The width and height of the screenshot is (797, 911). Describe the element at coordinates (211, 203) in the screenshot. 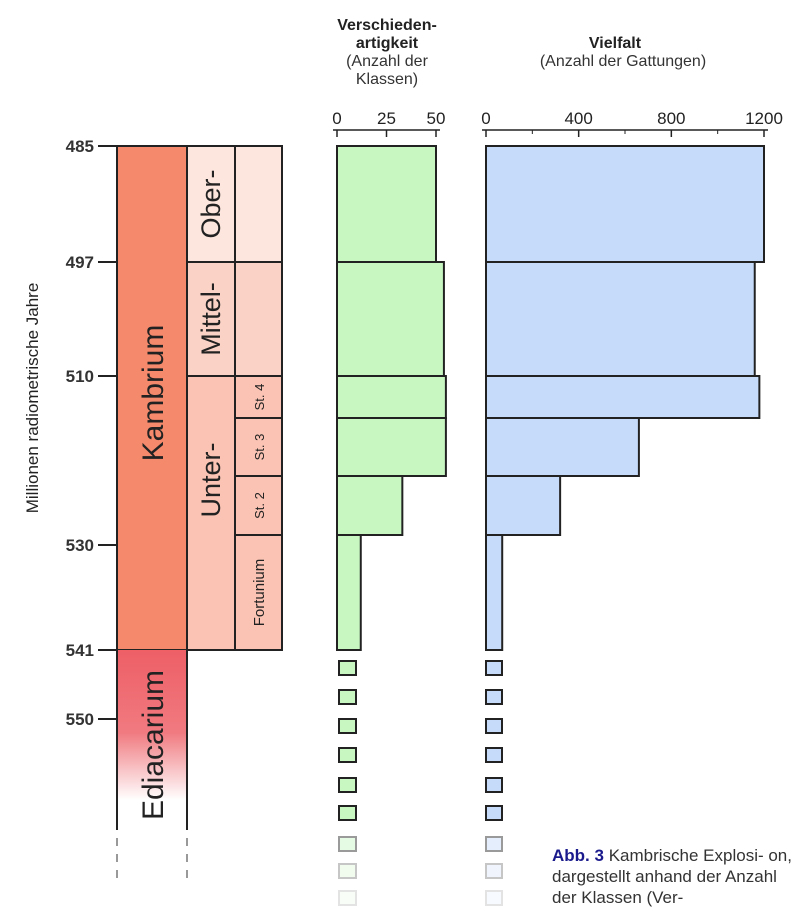

I see `epoch-label: Ober-` at that location.